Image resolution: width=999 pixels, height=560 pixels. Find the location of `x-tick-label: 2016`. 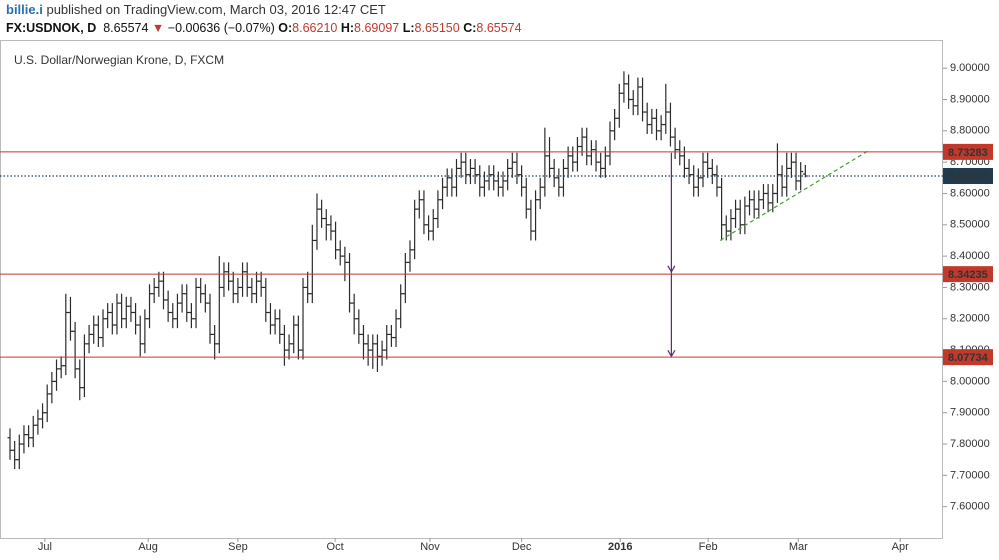

x-tick-label: 2016 is located at coordinates (620, 547).